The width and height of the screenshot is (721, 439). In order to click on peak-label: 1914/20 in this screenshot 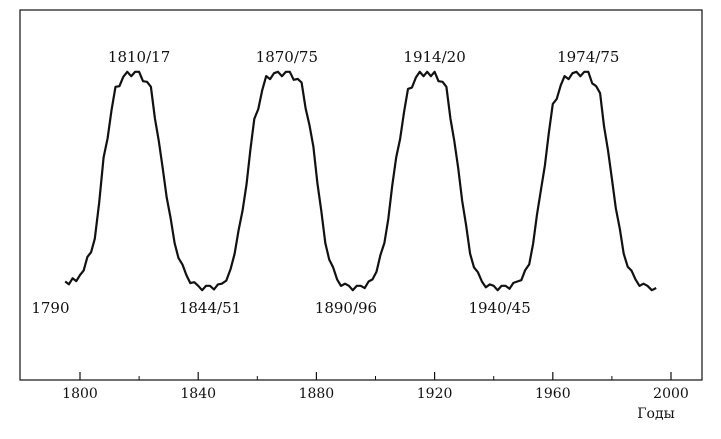, I will do `click(434, 57)`.